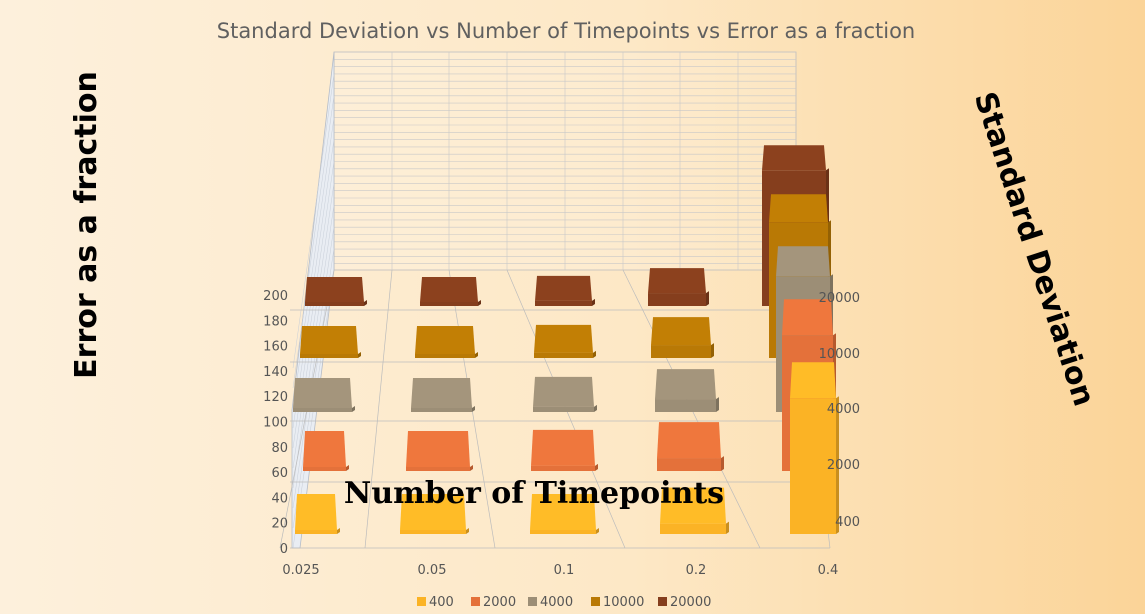 The height and width of the screenshot is (614, 1145). Describe the element at coordinates (378, 409) in the screenshot. I see `floor-gridline` at that location.